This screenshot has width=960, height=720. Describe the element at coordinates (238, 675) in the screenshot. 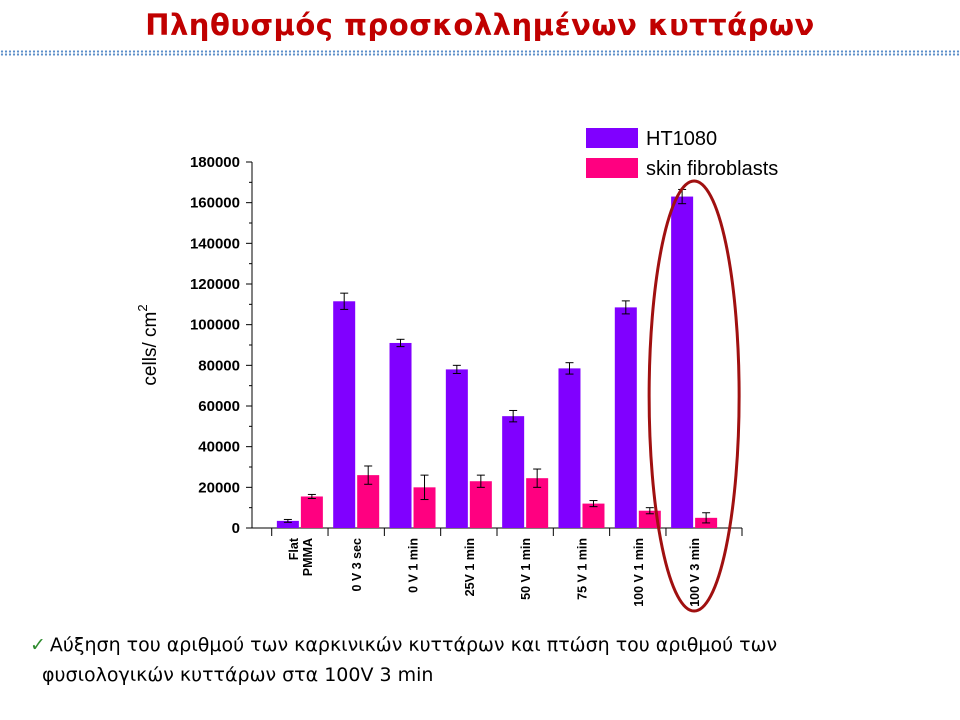

I see `note-line-2: φυσιολογικών κυττάρων στα 100V 3 min` at that location.